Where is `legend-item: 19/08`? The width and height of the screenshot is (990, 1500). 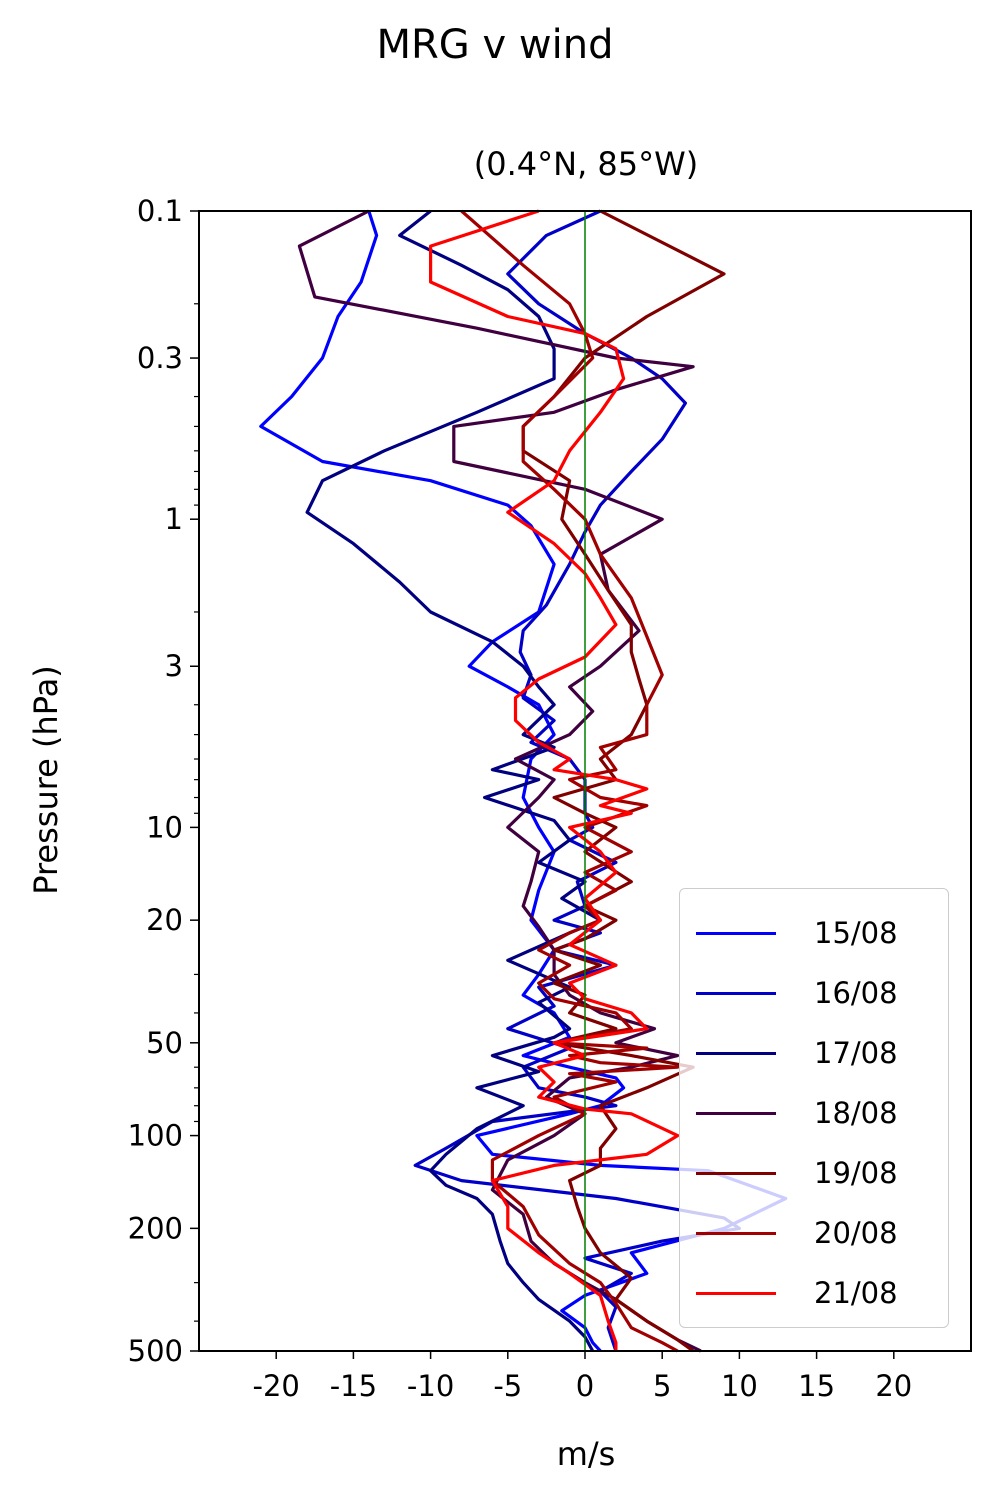
legend-item: 19/08 is located at coordinates (814, 1173).